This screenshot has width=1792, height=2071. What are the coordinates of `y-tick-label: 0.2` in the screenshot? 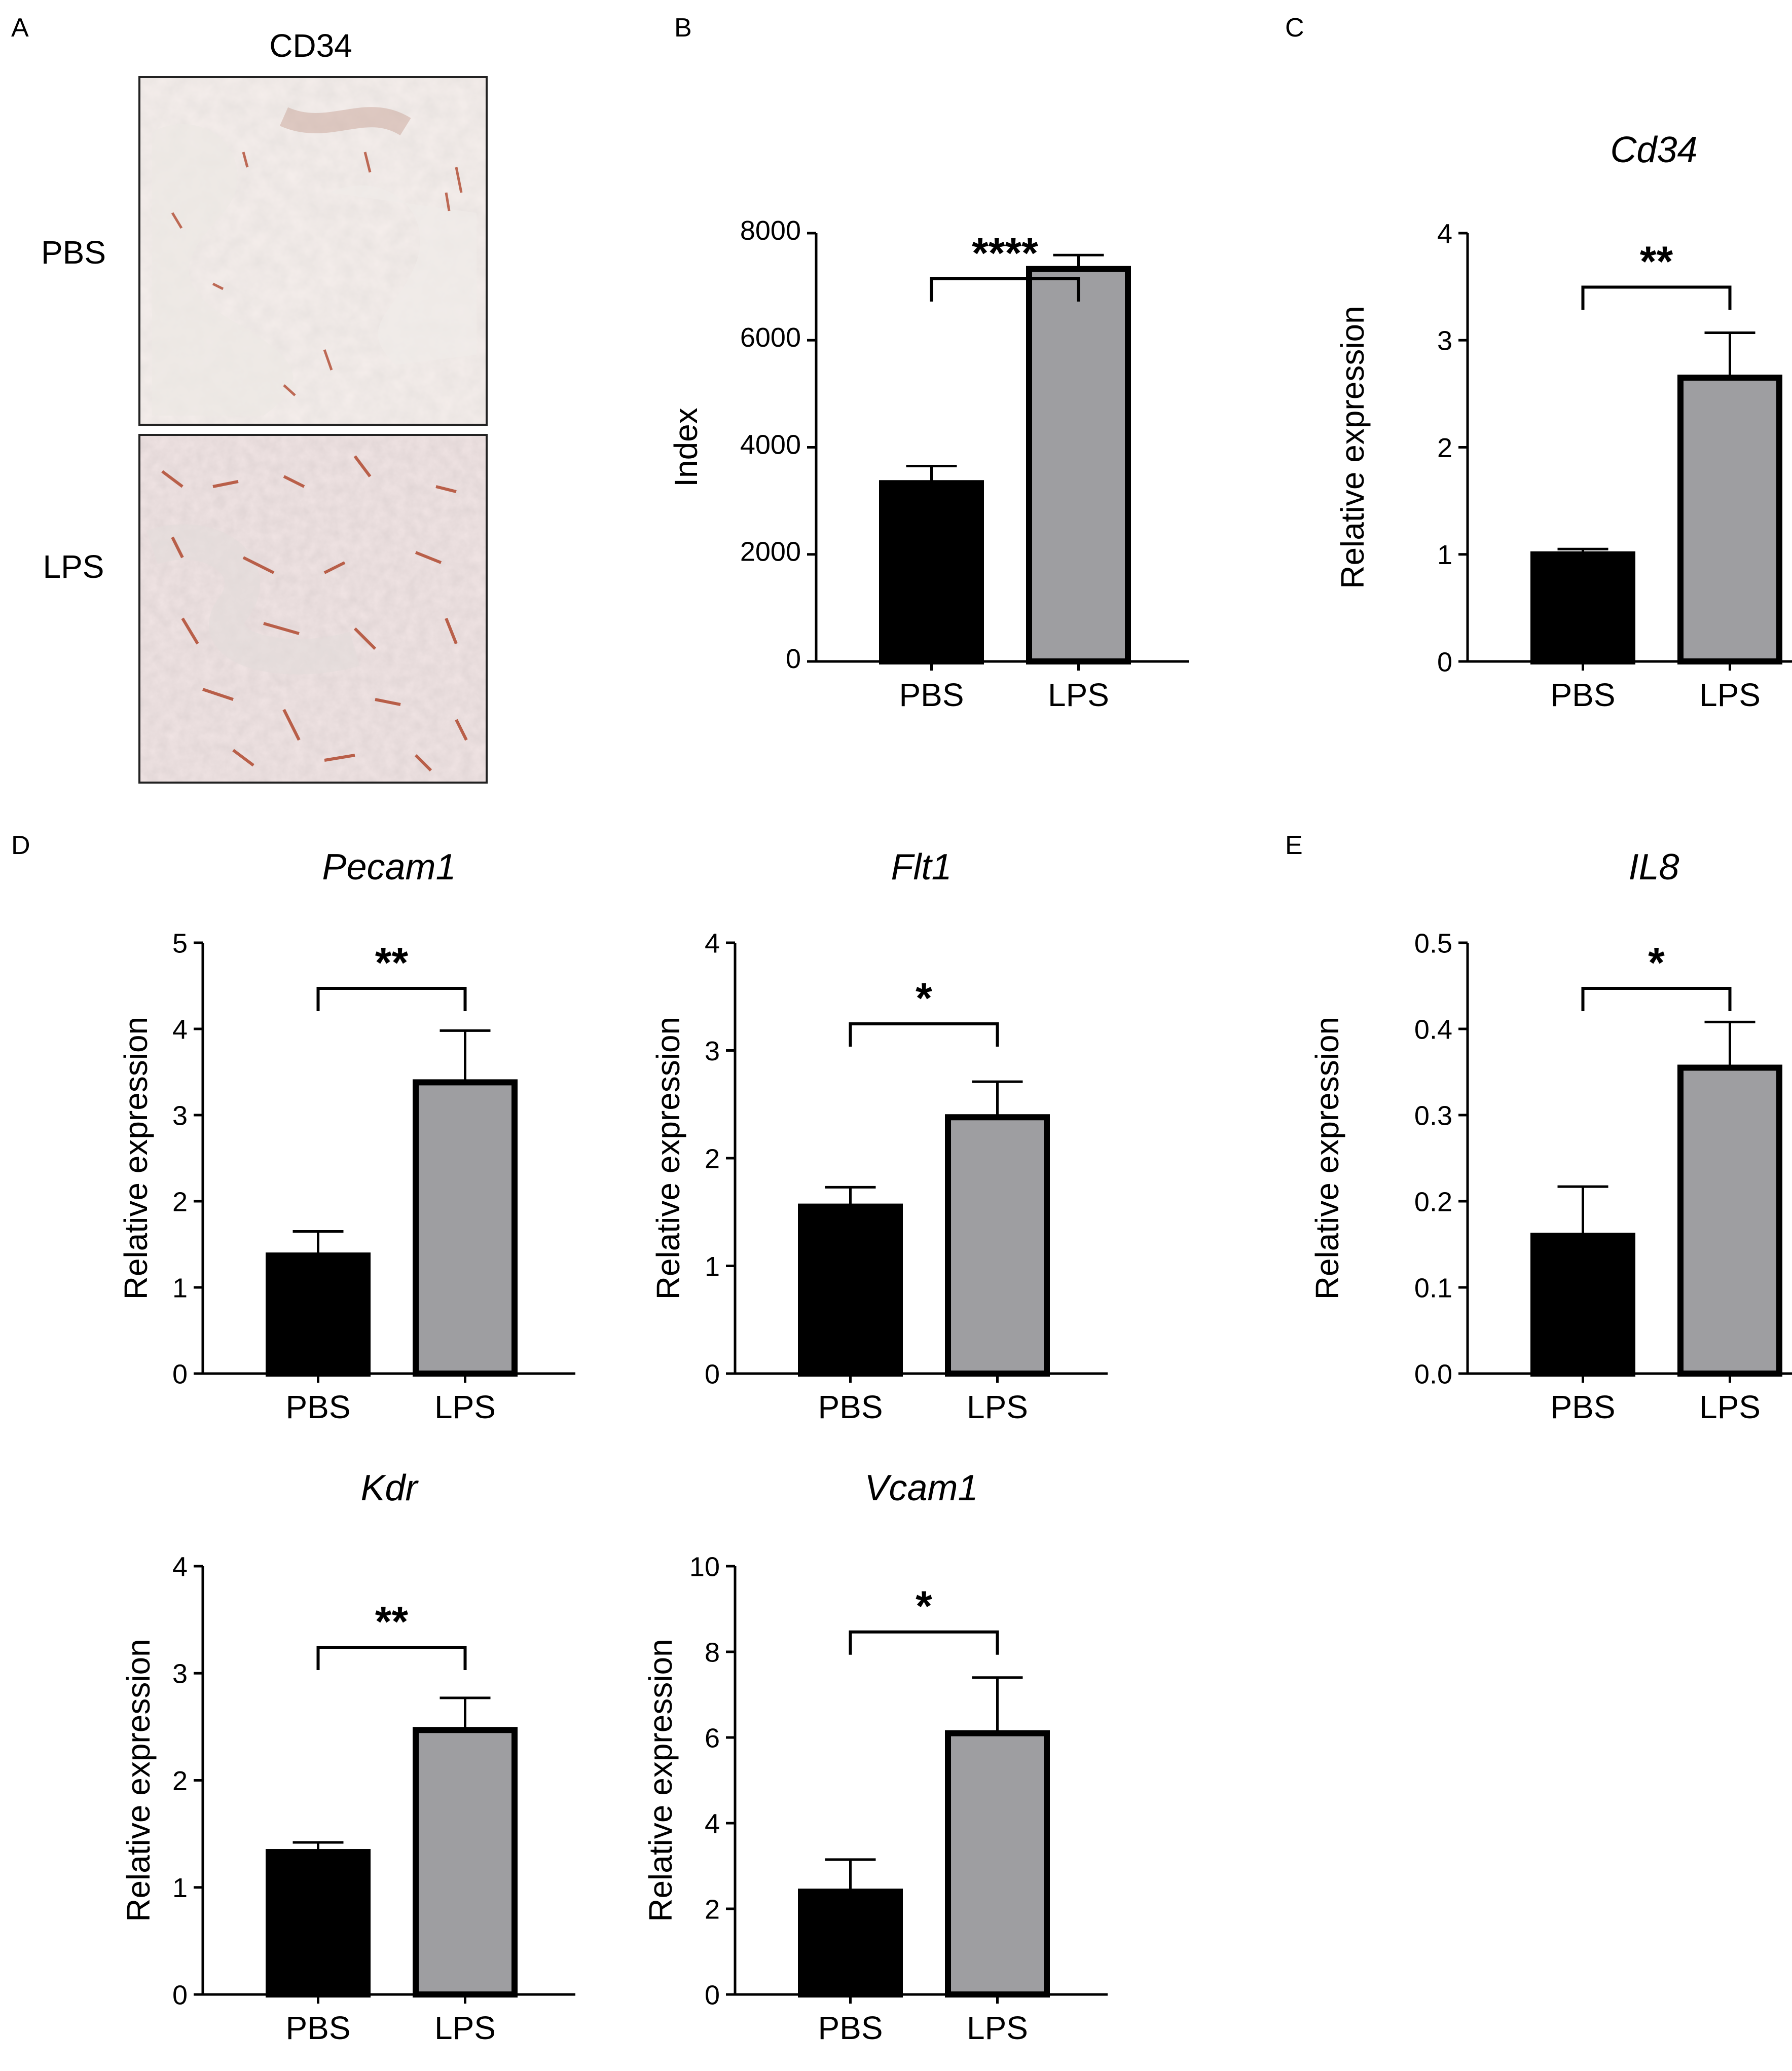 It's located at (1433, 1202).